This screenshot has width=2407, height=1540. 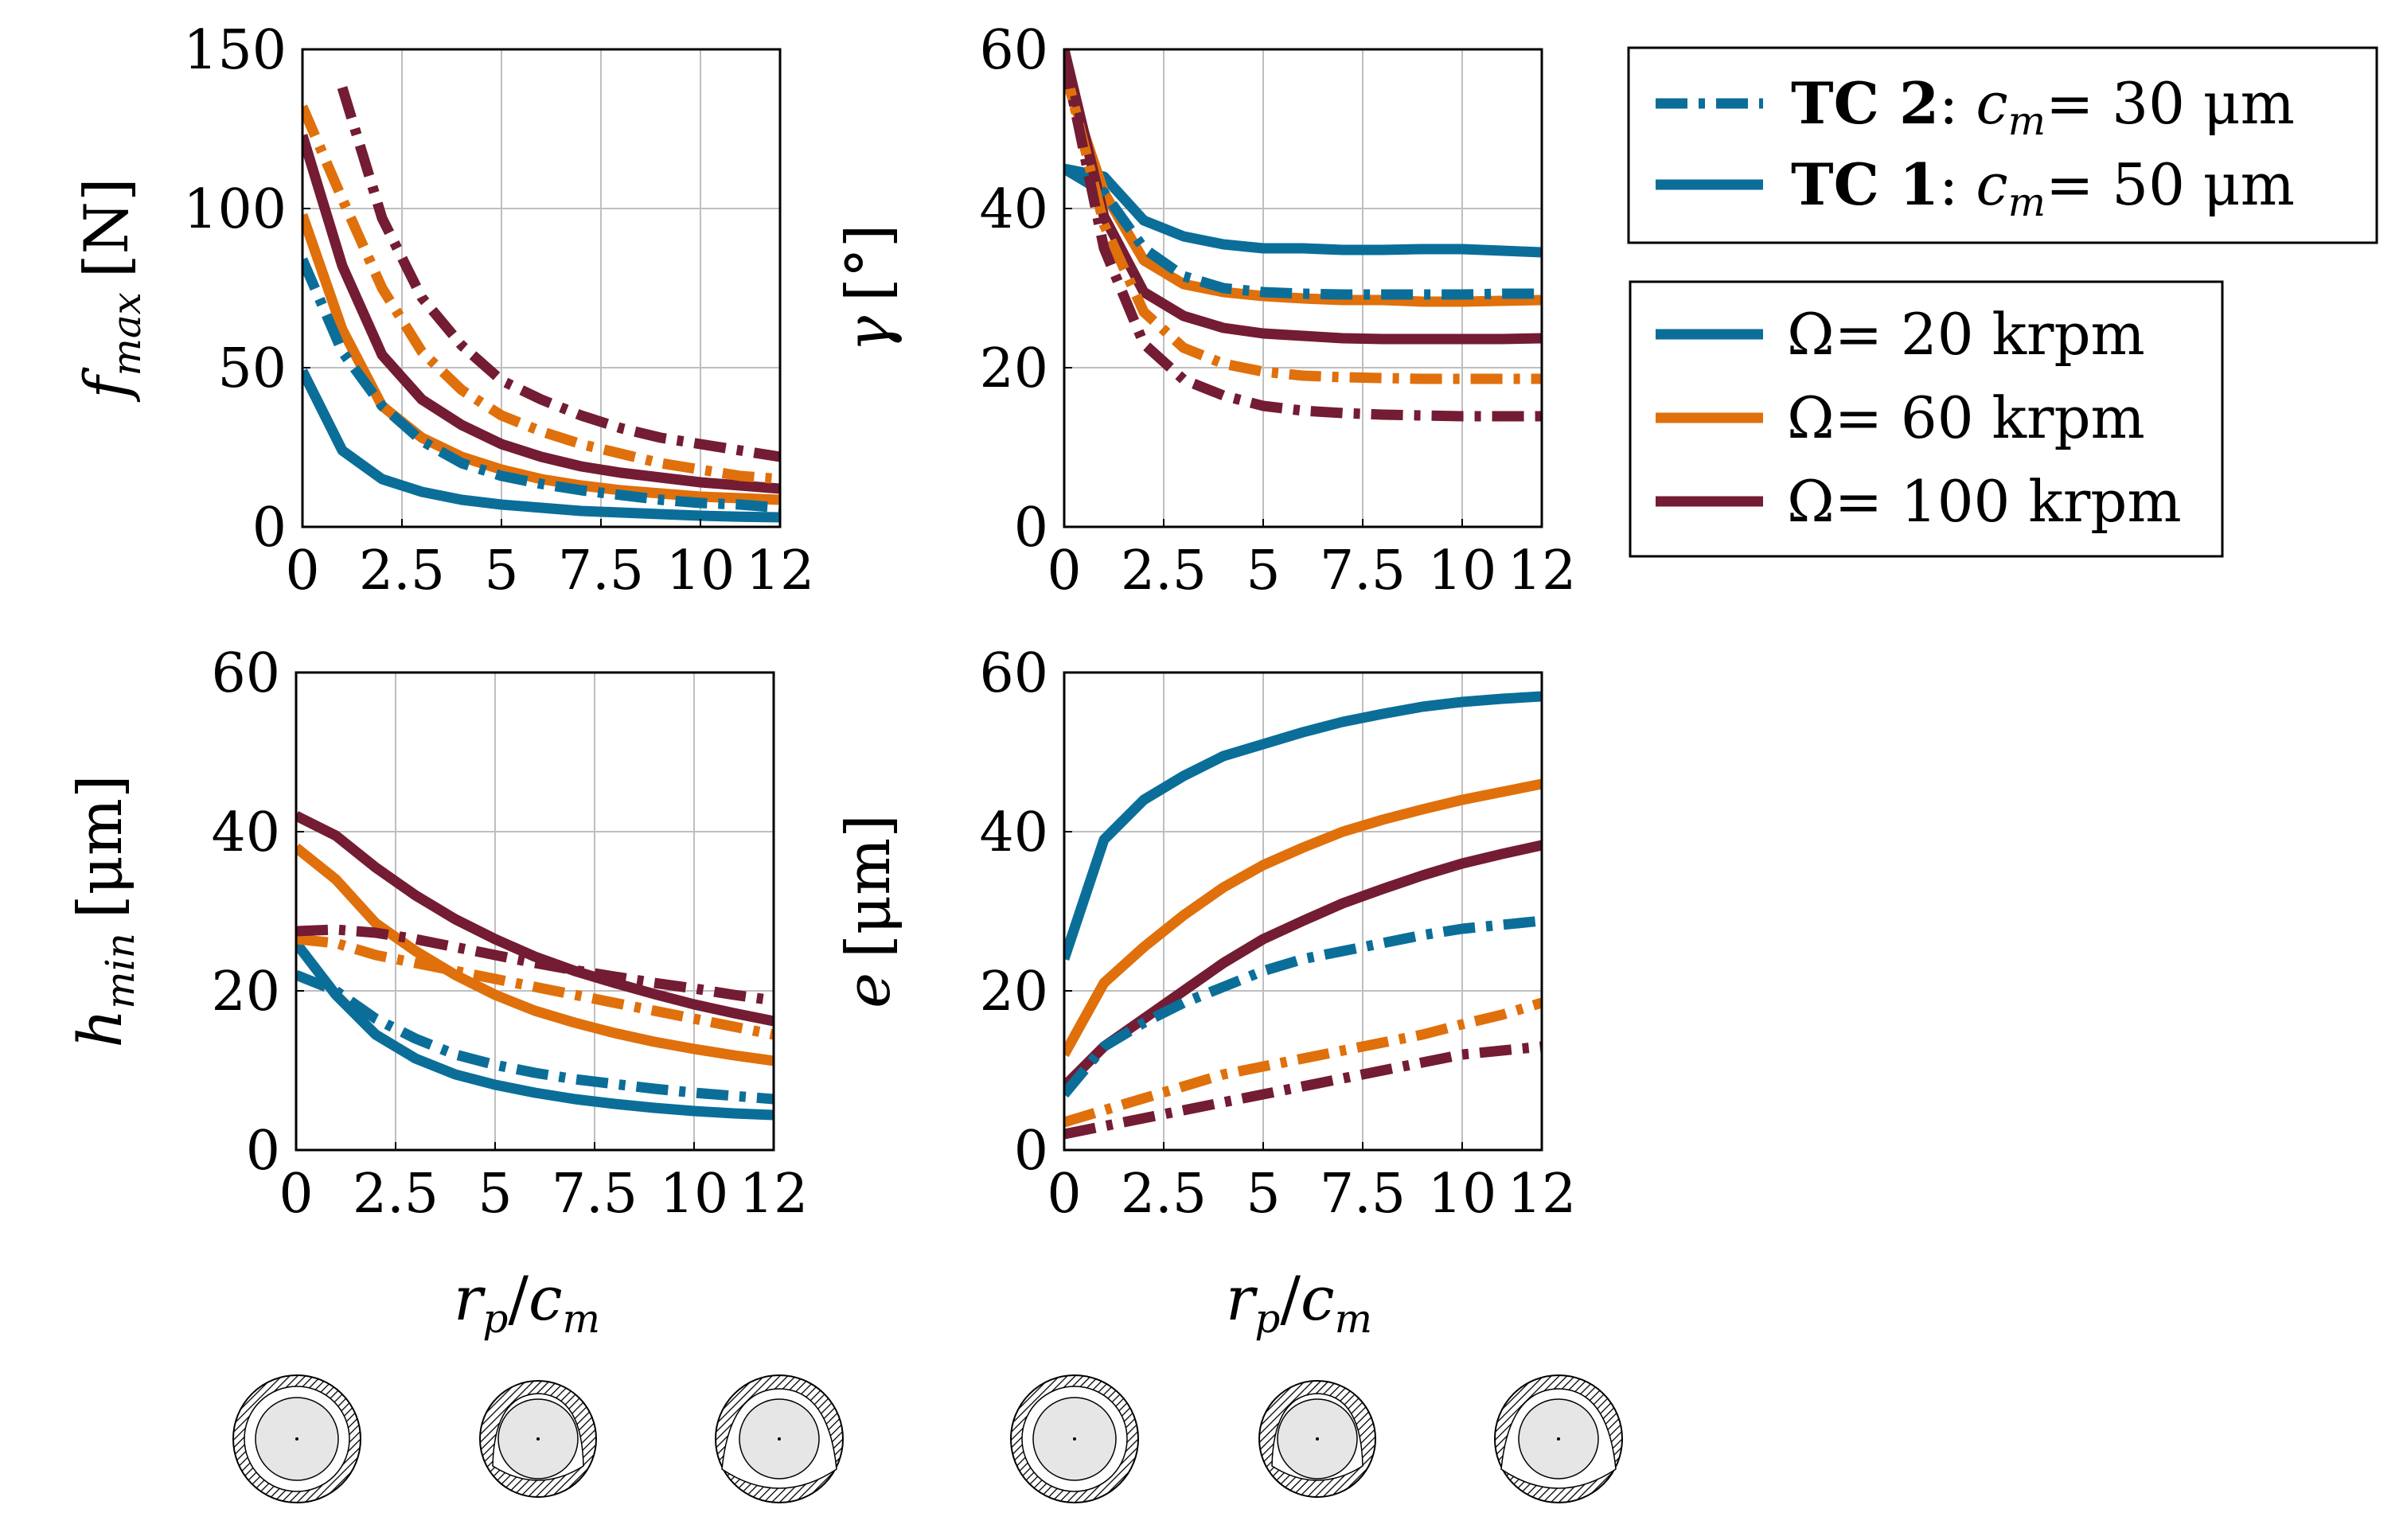 I want to click on bearing-sketch-lobed-large, so click(x=779, y=1439).